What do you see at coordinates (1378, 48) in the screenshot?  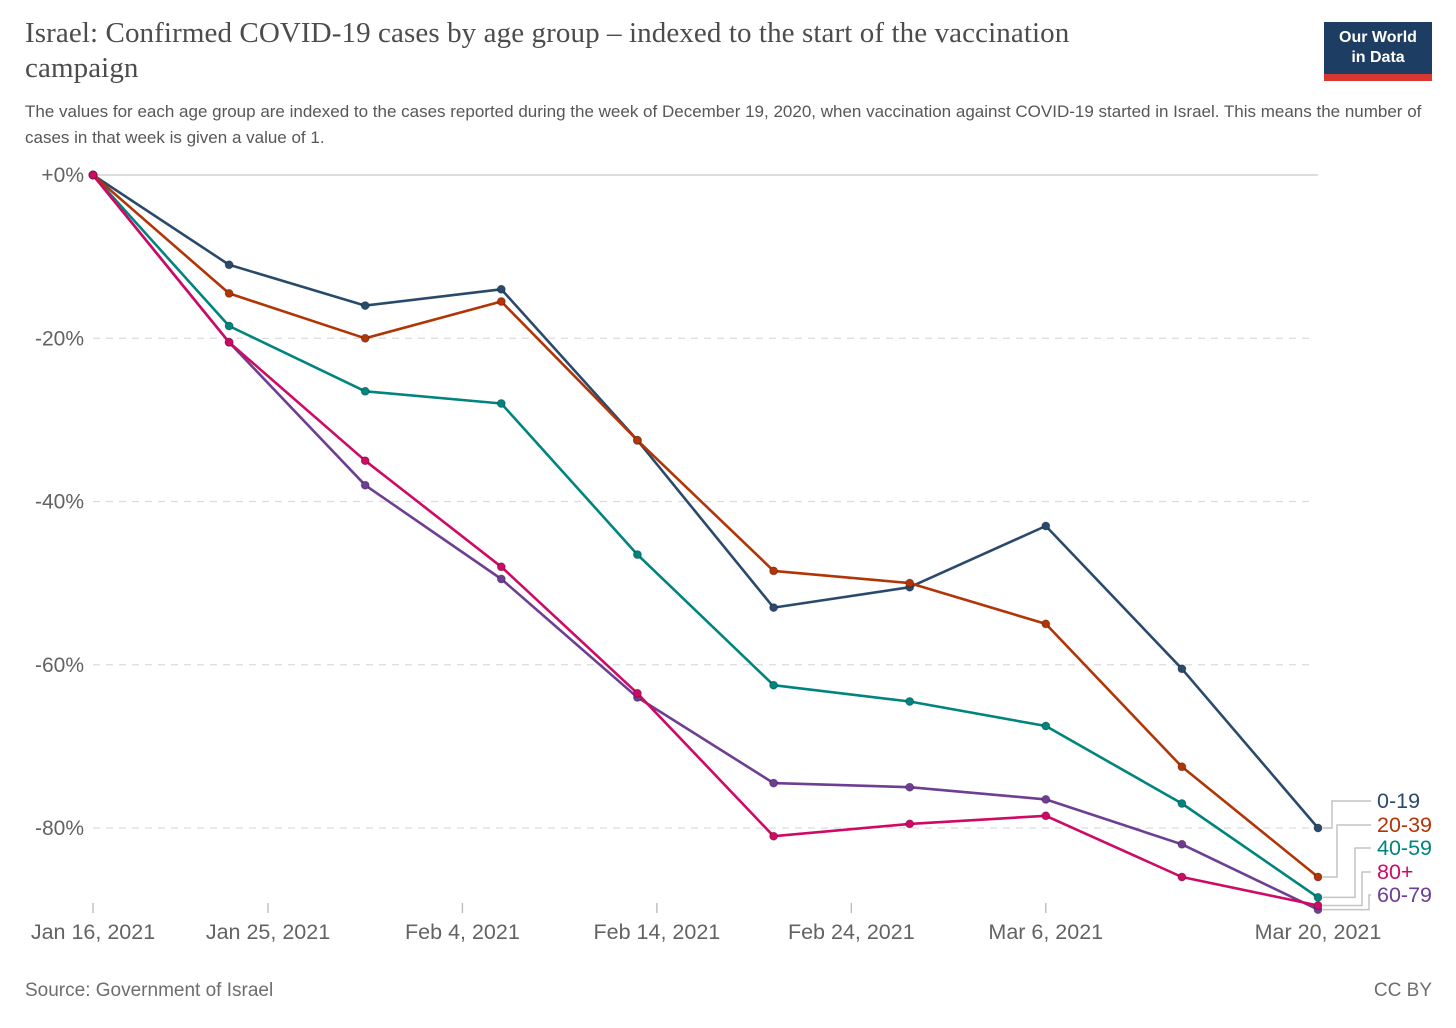 I see `owid-logo-box: Our World in Data` at bounding box center [1378, 48].